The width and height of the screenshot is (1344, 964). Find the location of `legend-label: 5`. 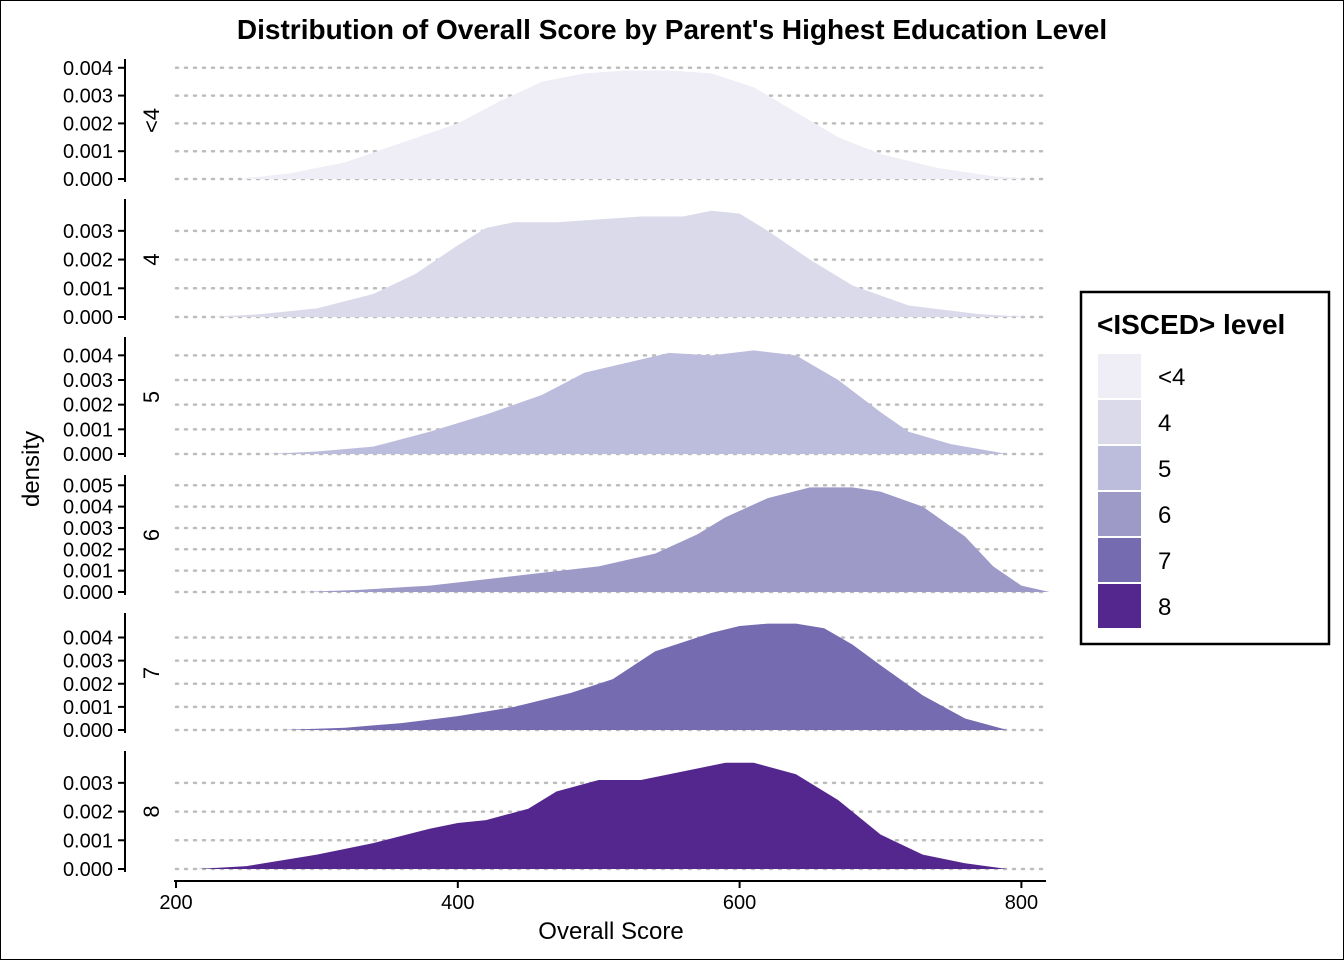

legend-label: 5 is located at coordinates (1164, 469).